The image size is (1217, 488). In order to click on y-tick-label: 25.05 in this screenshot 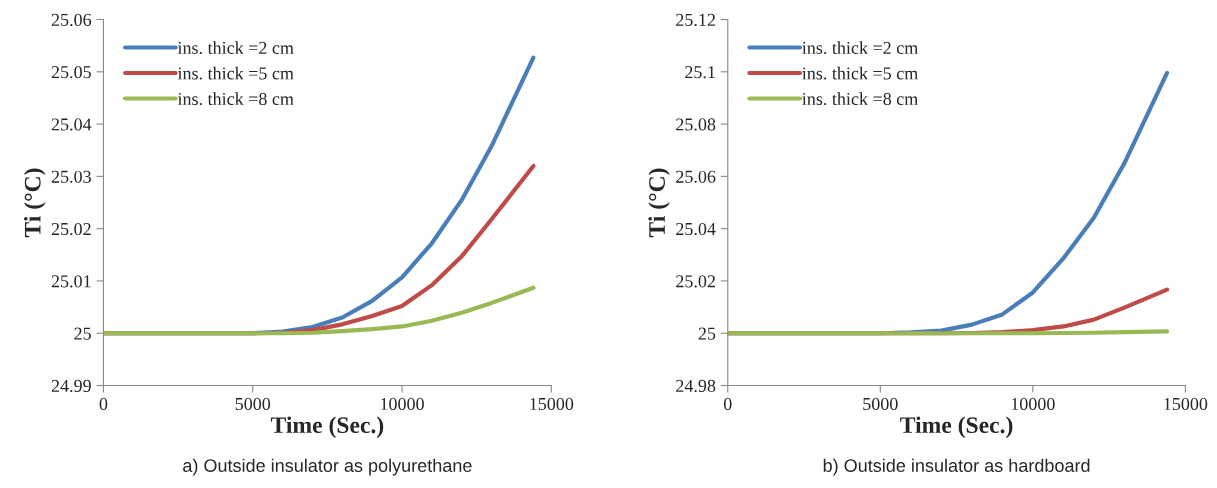, I will do `click(71, 72)`.